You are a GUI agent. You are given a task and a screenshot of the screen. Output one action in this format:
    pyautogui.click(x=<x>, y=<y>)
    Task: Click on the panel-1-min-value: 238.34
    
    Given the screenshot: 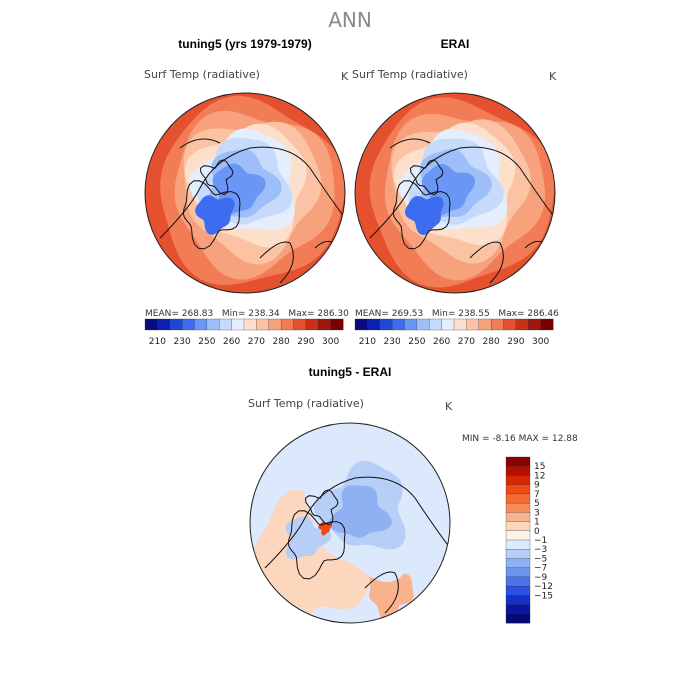 What is the action you would take?
    pyautogui.click(x=264, y=314)
    